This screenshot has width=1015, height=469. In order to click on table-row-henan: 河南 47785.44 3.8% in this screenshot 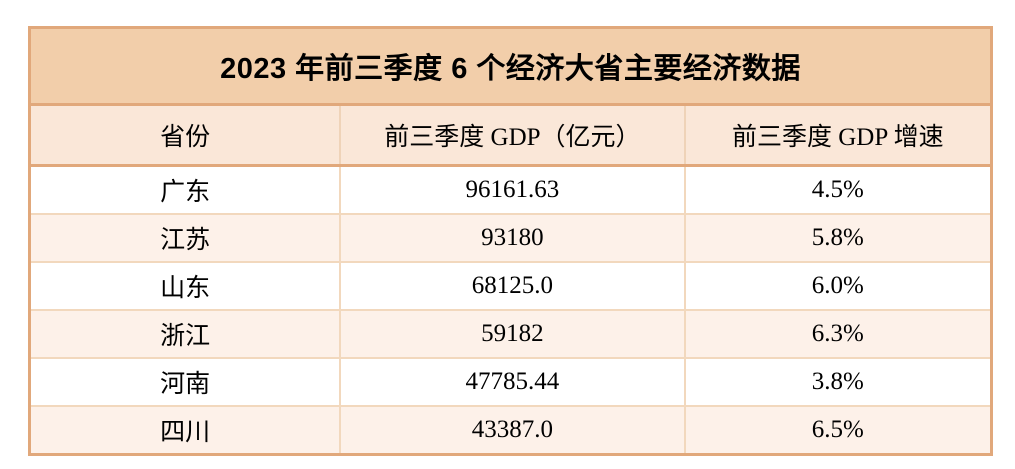, I will do `click(510, 381)`.